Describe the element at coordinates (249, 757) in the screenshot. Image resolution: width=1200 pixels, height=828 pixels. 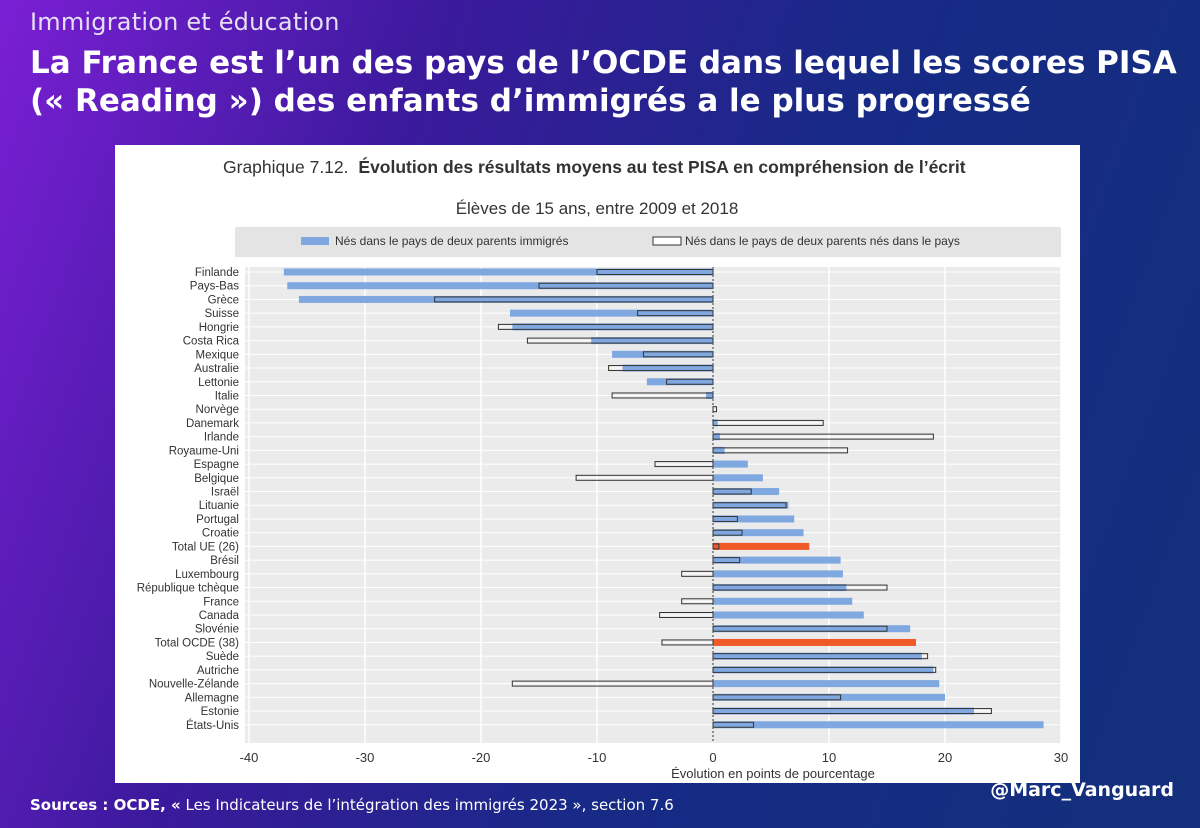
I see `x-tick-label: -40` at that location.